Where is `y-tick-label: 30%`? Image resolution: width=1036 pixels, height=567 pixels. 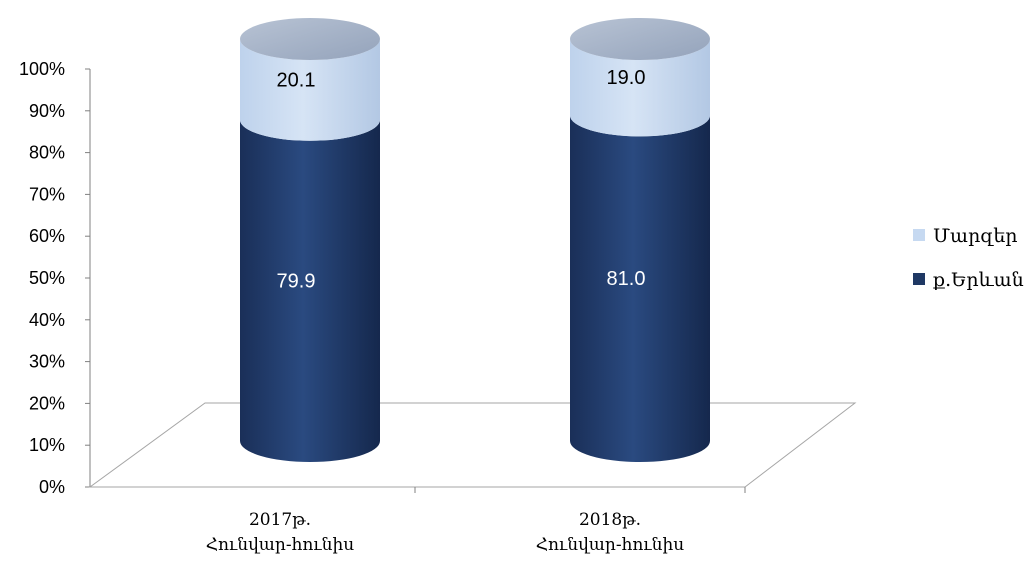 y-tick-label: 30% is located at coordinates (47, 362).